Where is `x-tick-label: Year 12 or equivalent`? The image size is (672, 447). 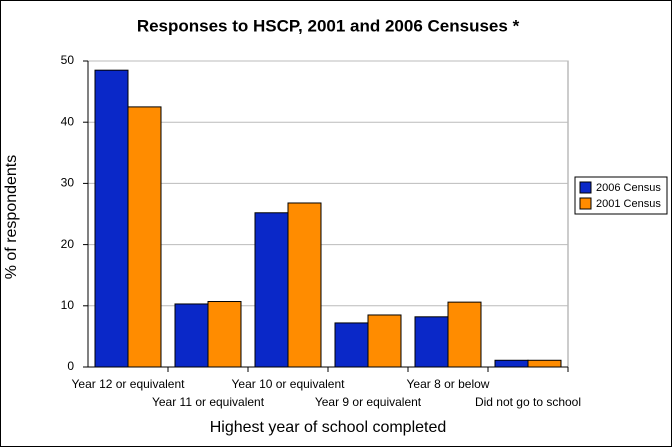
x-tick-label: Year 12 or equivalent is located at coordinates (129, 384).